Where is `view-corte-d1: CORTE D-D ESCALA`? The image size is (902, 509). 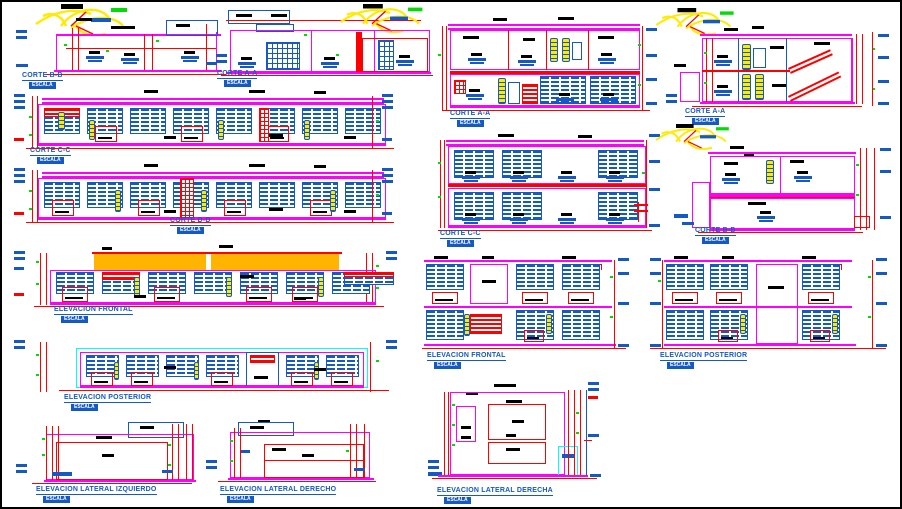
view-corte-d1: CORTE D-D ESCALA is located at coordinates (204, 199).